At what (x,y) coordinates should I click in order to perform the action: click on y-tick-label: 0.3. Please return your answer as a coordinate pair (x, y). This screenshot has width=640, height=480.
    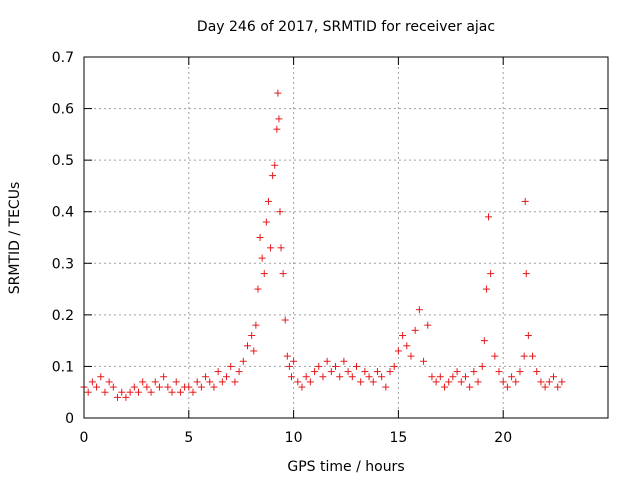
    Looking at the image, I should click on (63, 264).